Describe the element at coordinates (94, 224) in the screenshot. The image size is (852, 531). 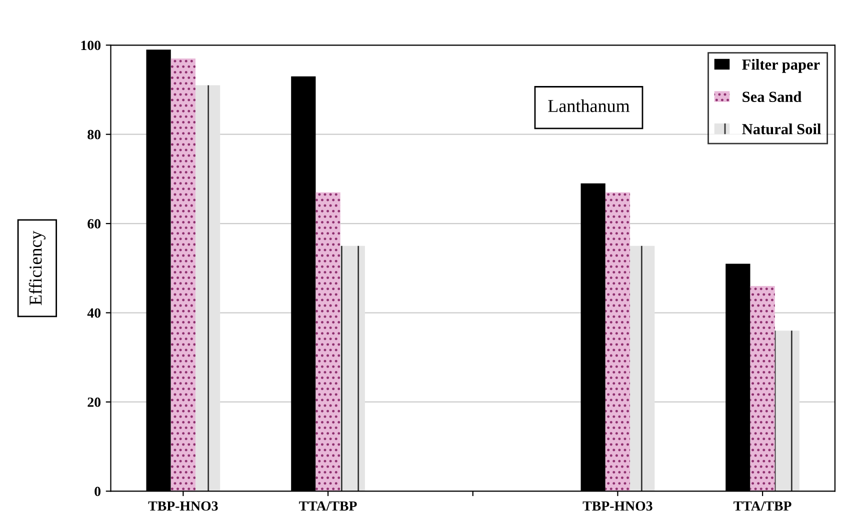
I see `y-tick-label: 60` at that location.